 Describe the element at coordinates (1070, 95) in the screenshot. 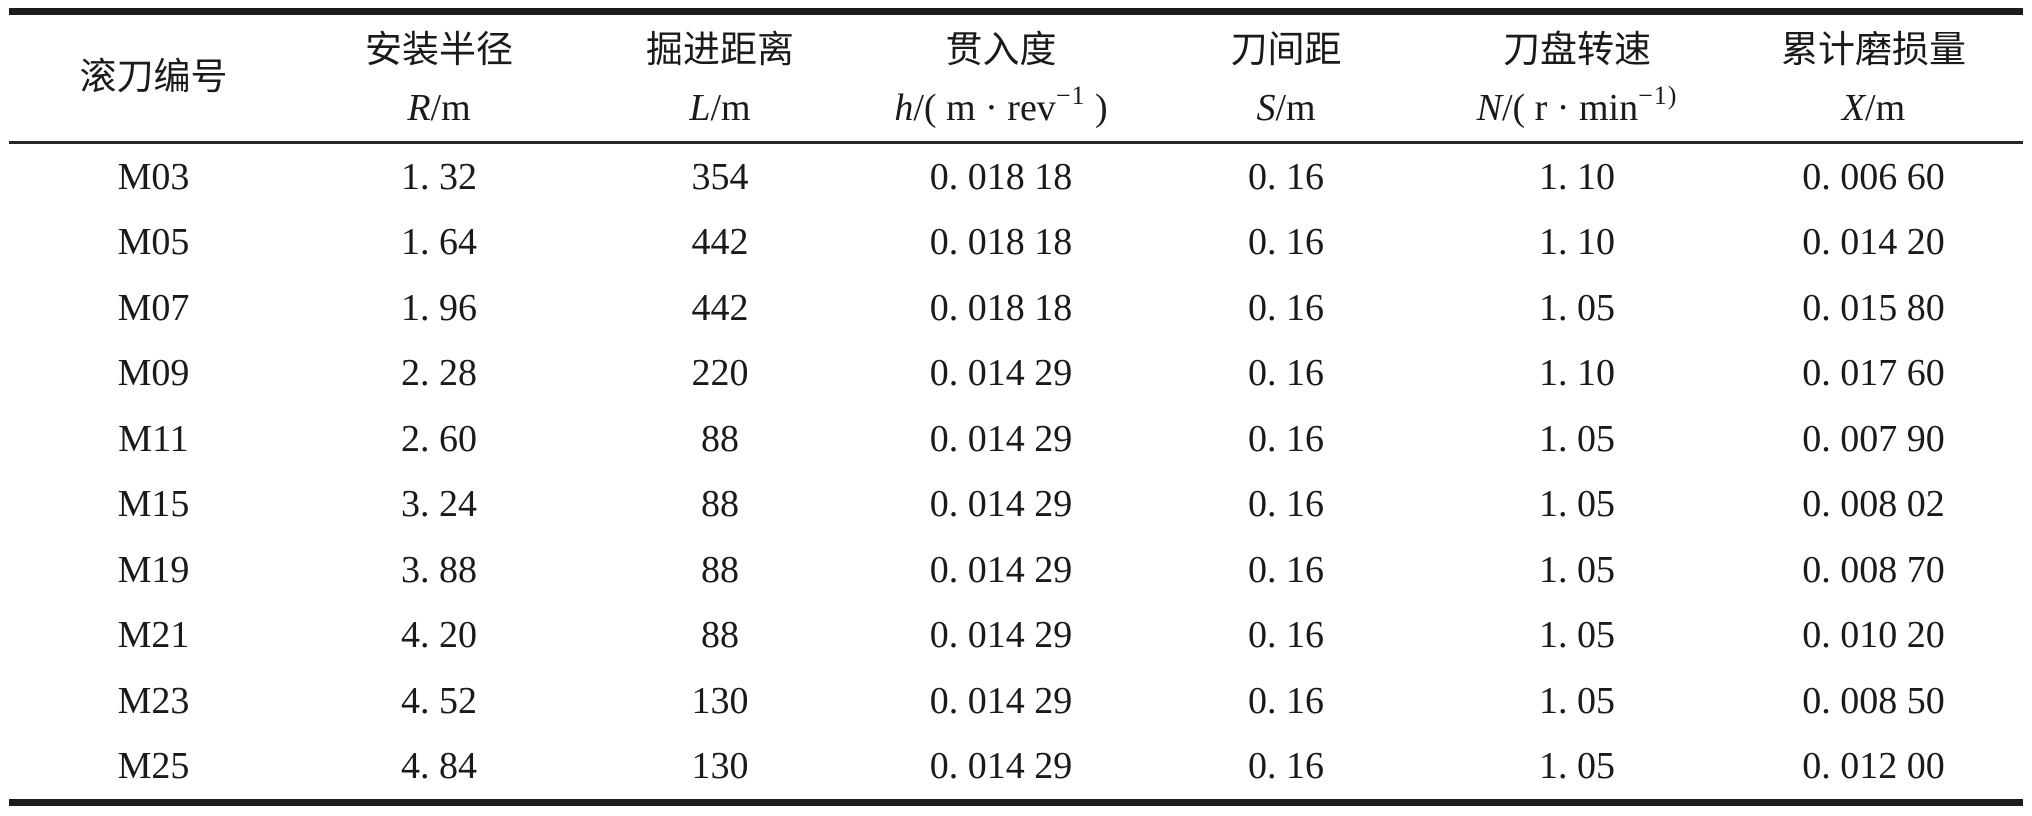

I see `unit-superscript: −1` at that location.